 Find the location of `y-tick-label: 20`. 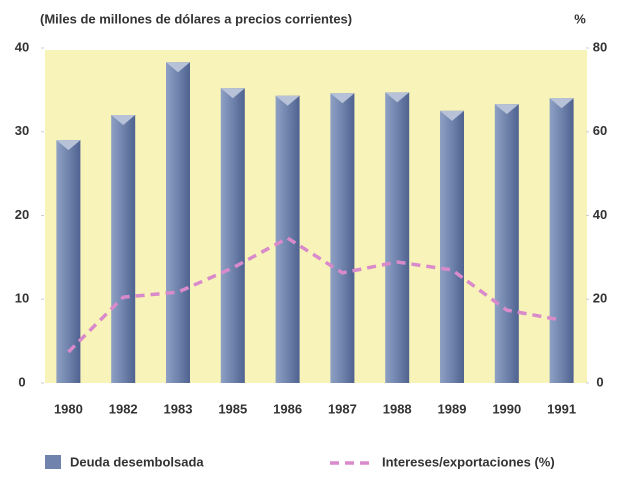

y-tick-label: 20 is located at coordinates (22, 214).